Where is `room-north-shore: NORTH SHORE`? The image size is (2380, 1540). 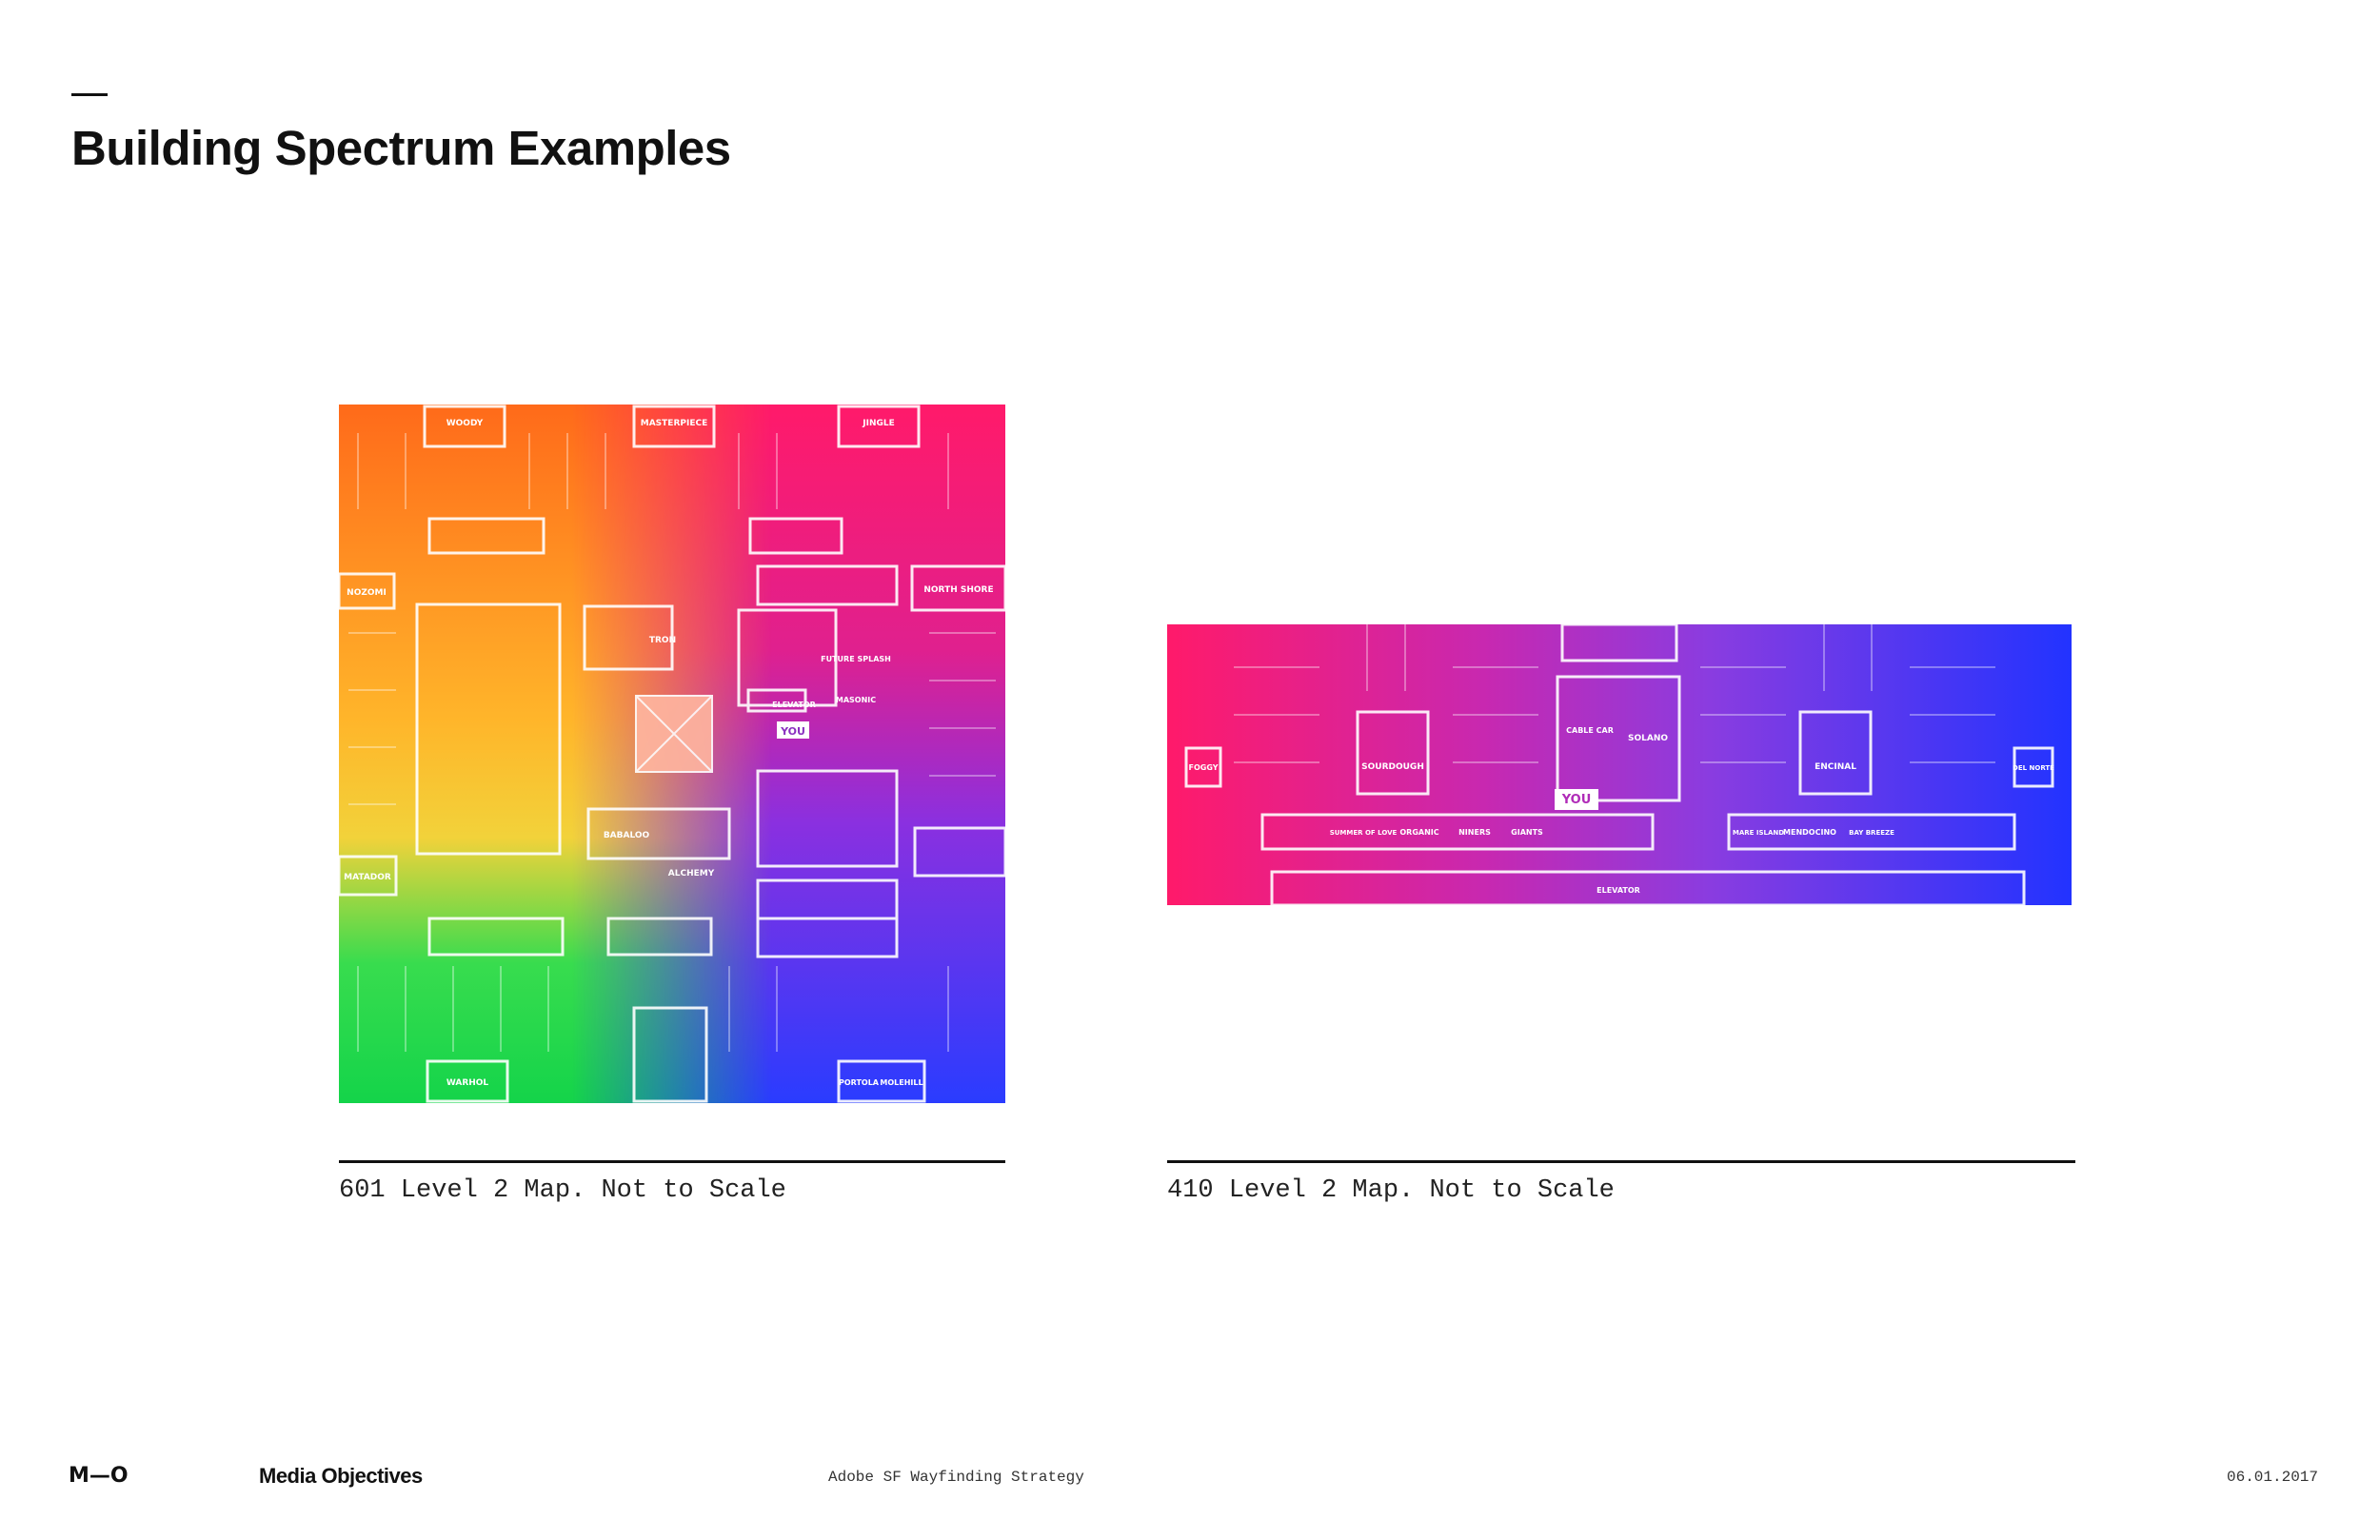
room-north-shore: NORTH SHORE is located at coordinates (958, 590).